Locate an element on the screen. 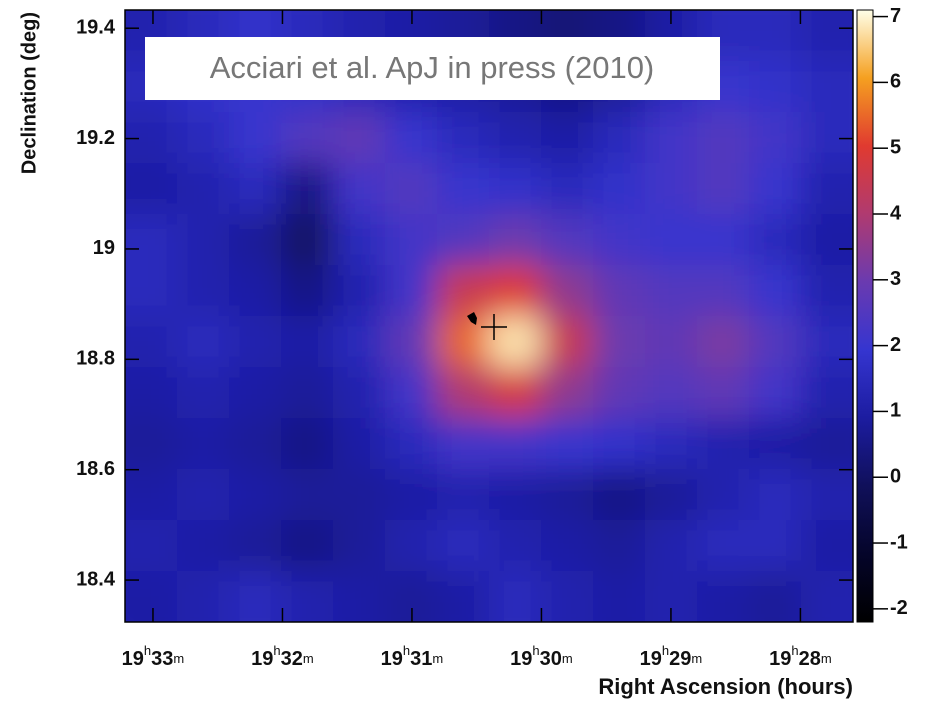 Image resolution: width=941 pixels, height=704 pixels. x-axis-title: Right Ascension (hours) is located at coordinates (725, 686).